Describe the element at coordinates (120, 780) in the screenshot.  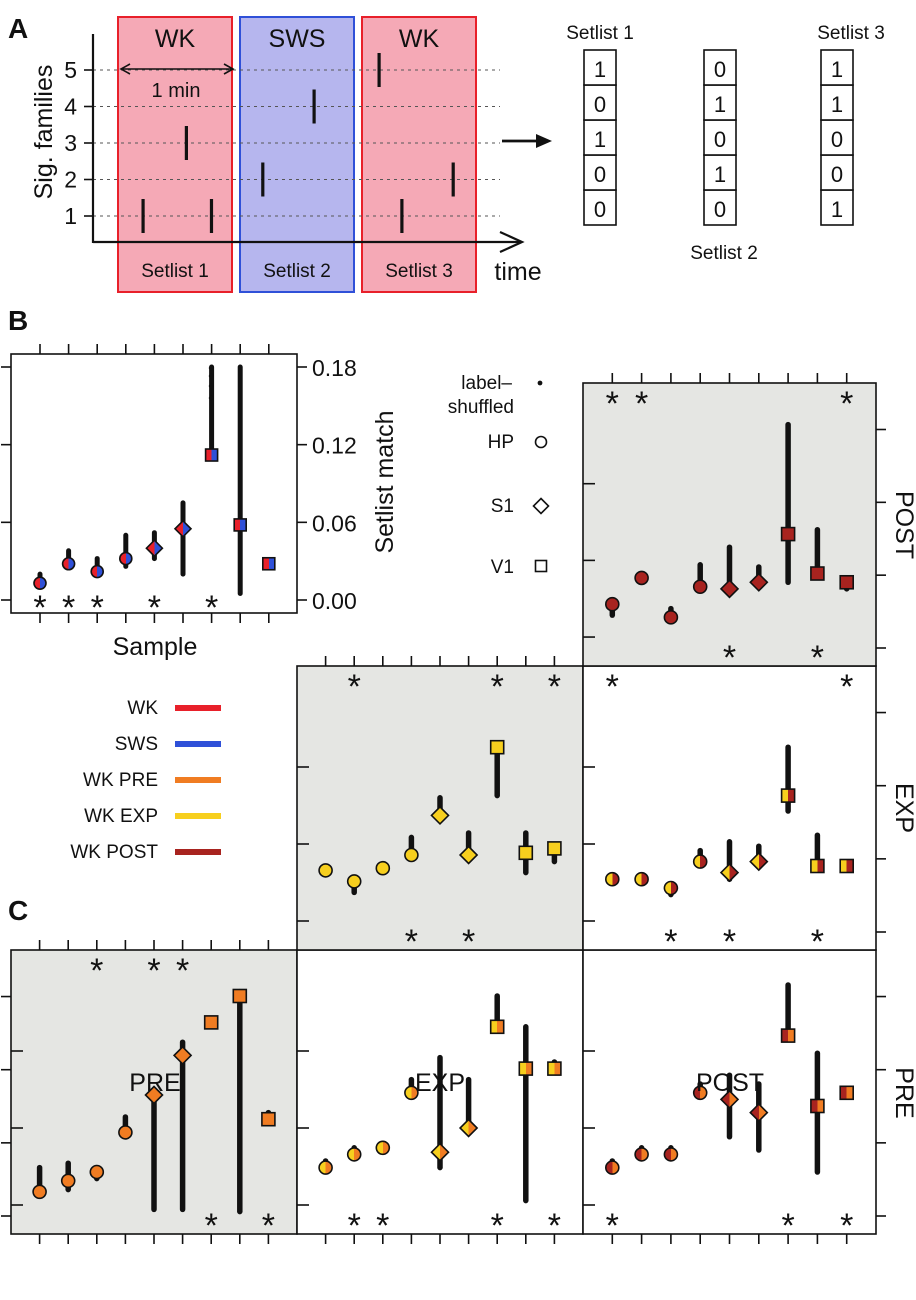
I see `legend-color-label-wk_pre: WK PRE` at that location.